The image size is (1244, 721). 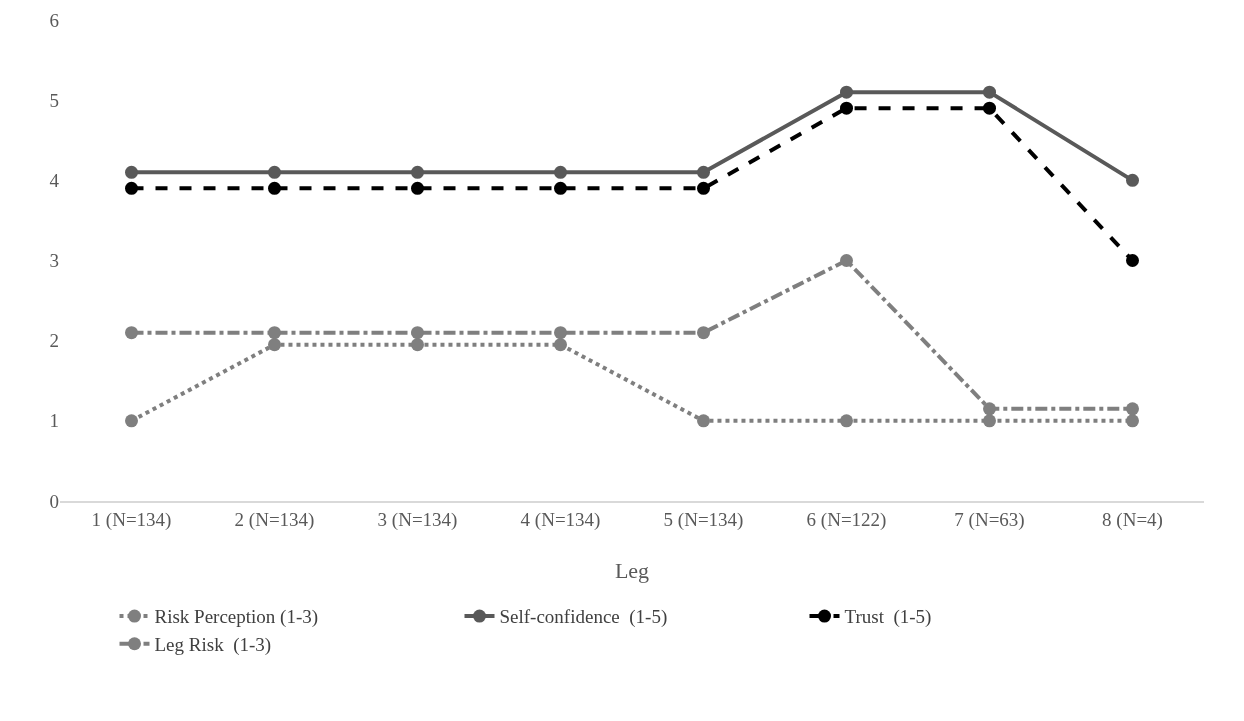 I want to click on x-tick-label: 3 (N=134), so click(x=417, y=519).